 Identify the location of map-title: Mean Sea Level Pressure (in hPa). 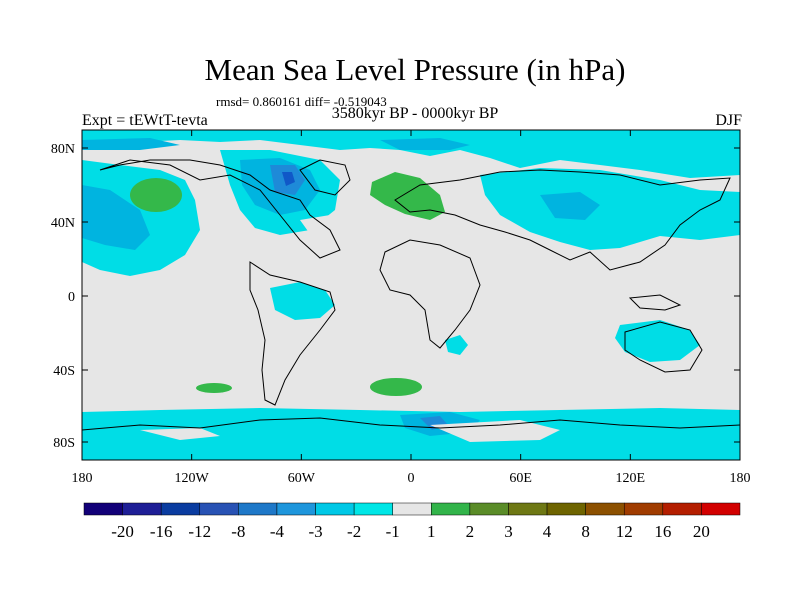
(415, 69).